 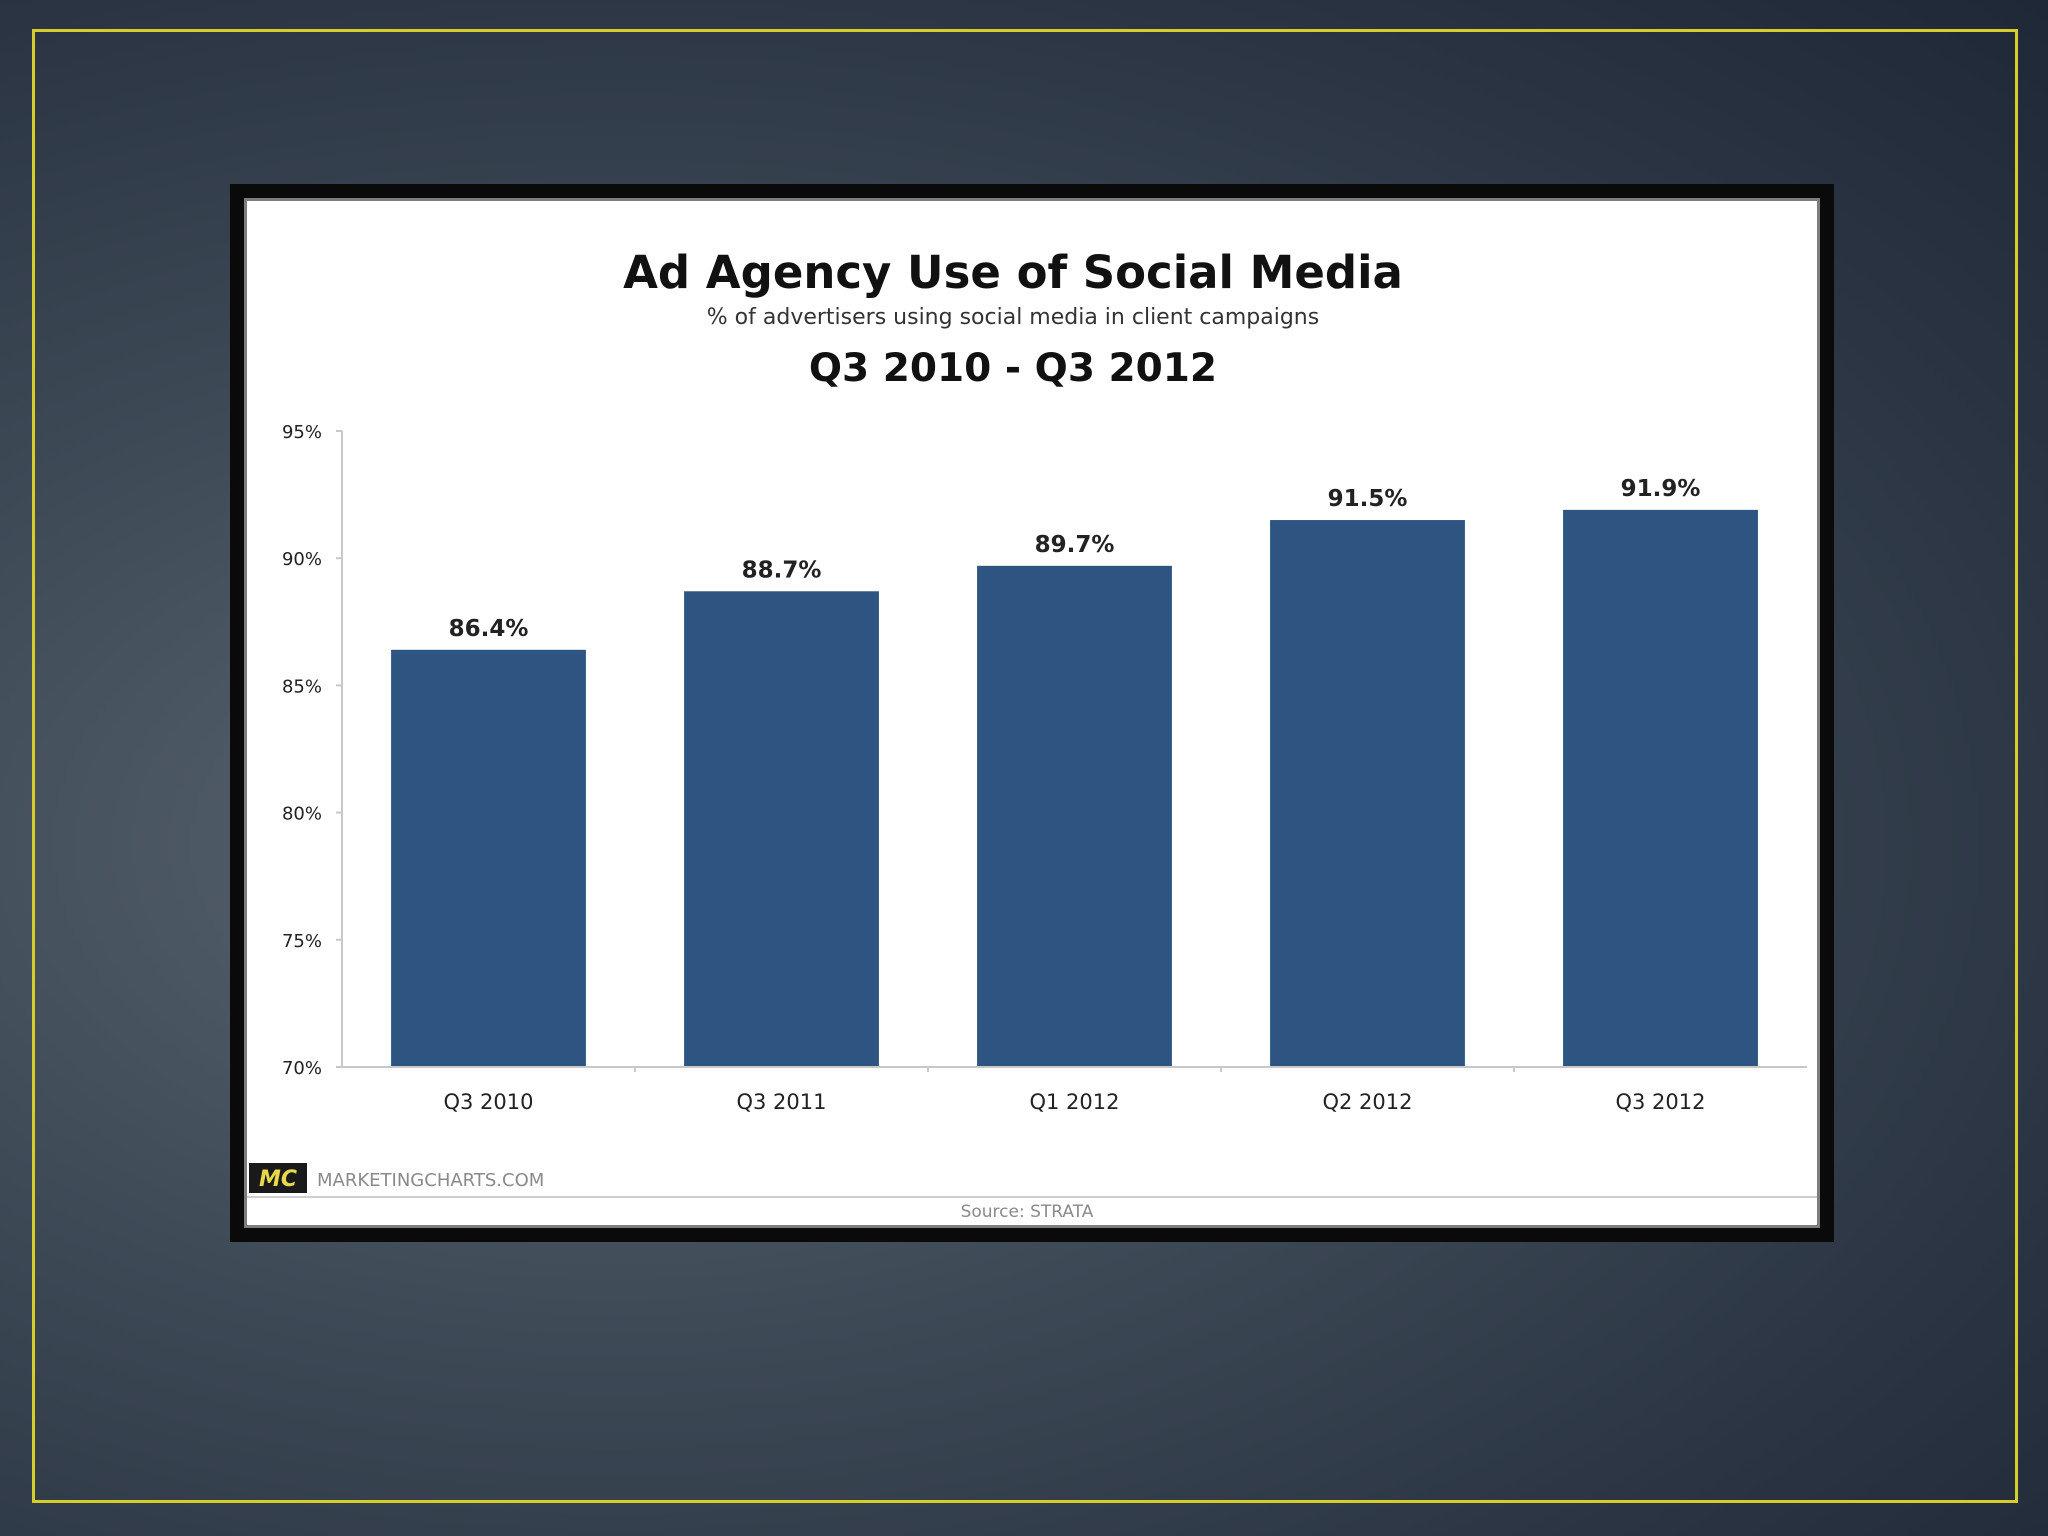 I want to click on x-tick-label: Q2 2012, so click(x=1367, y=1102).